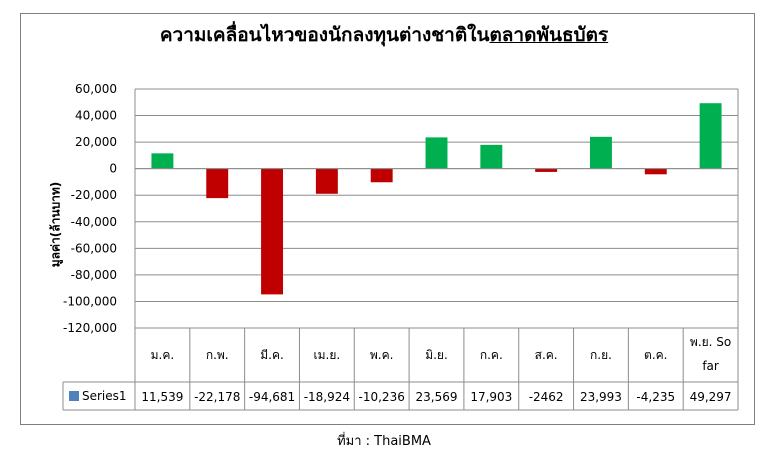 Image resolution: width=768 pixels, height=457 pixels. I want to click on data-table-value: 49,297, so click(711, 397).